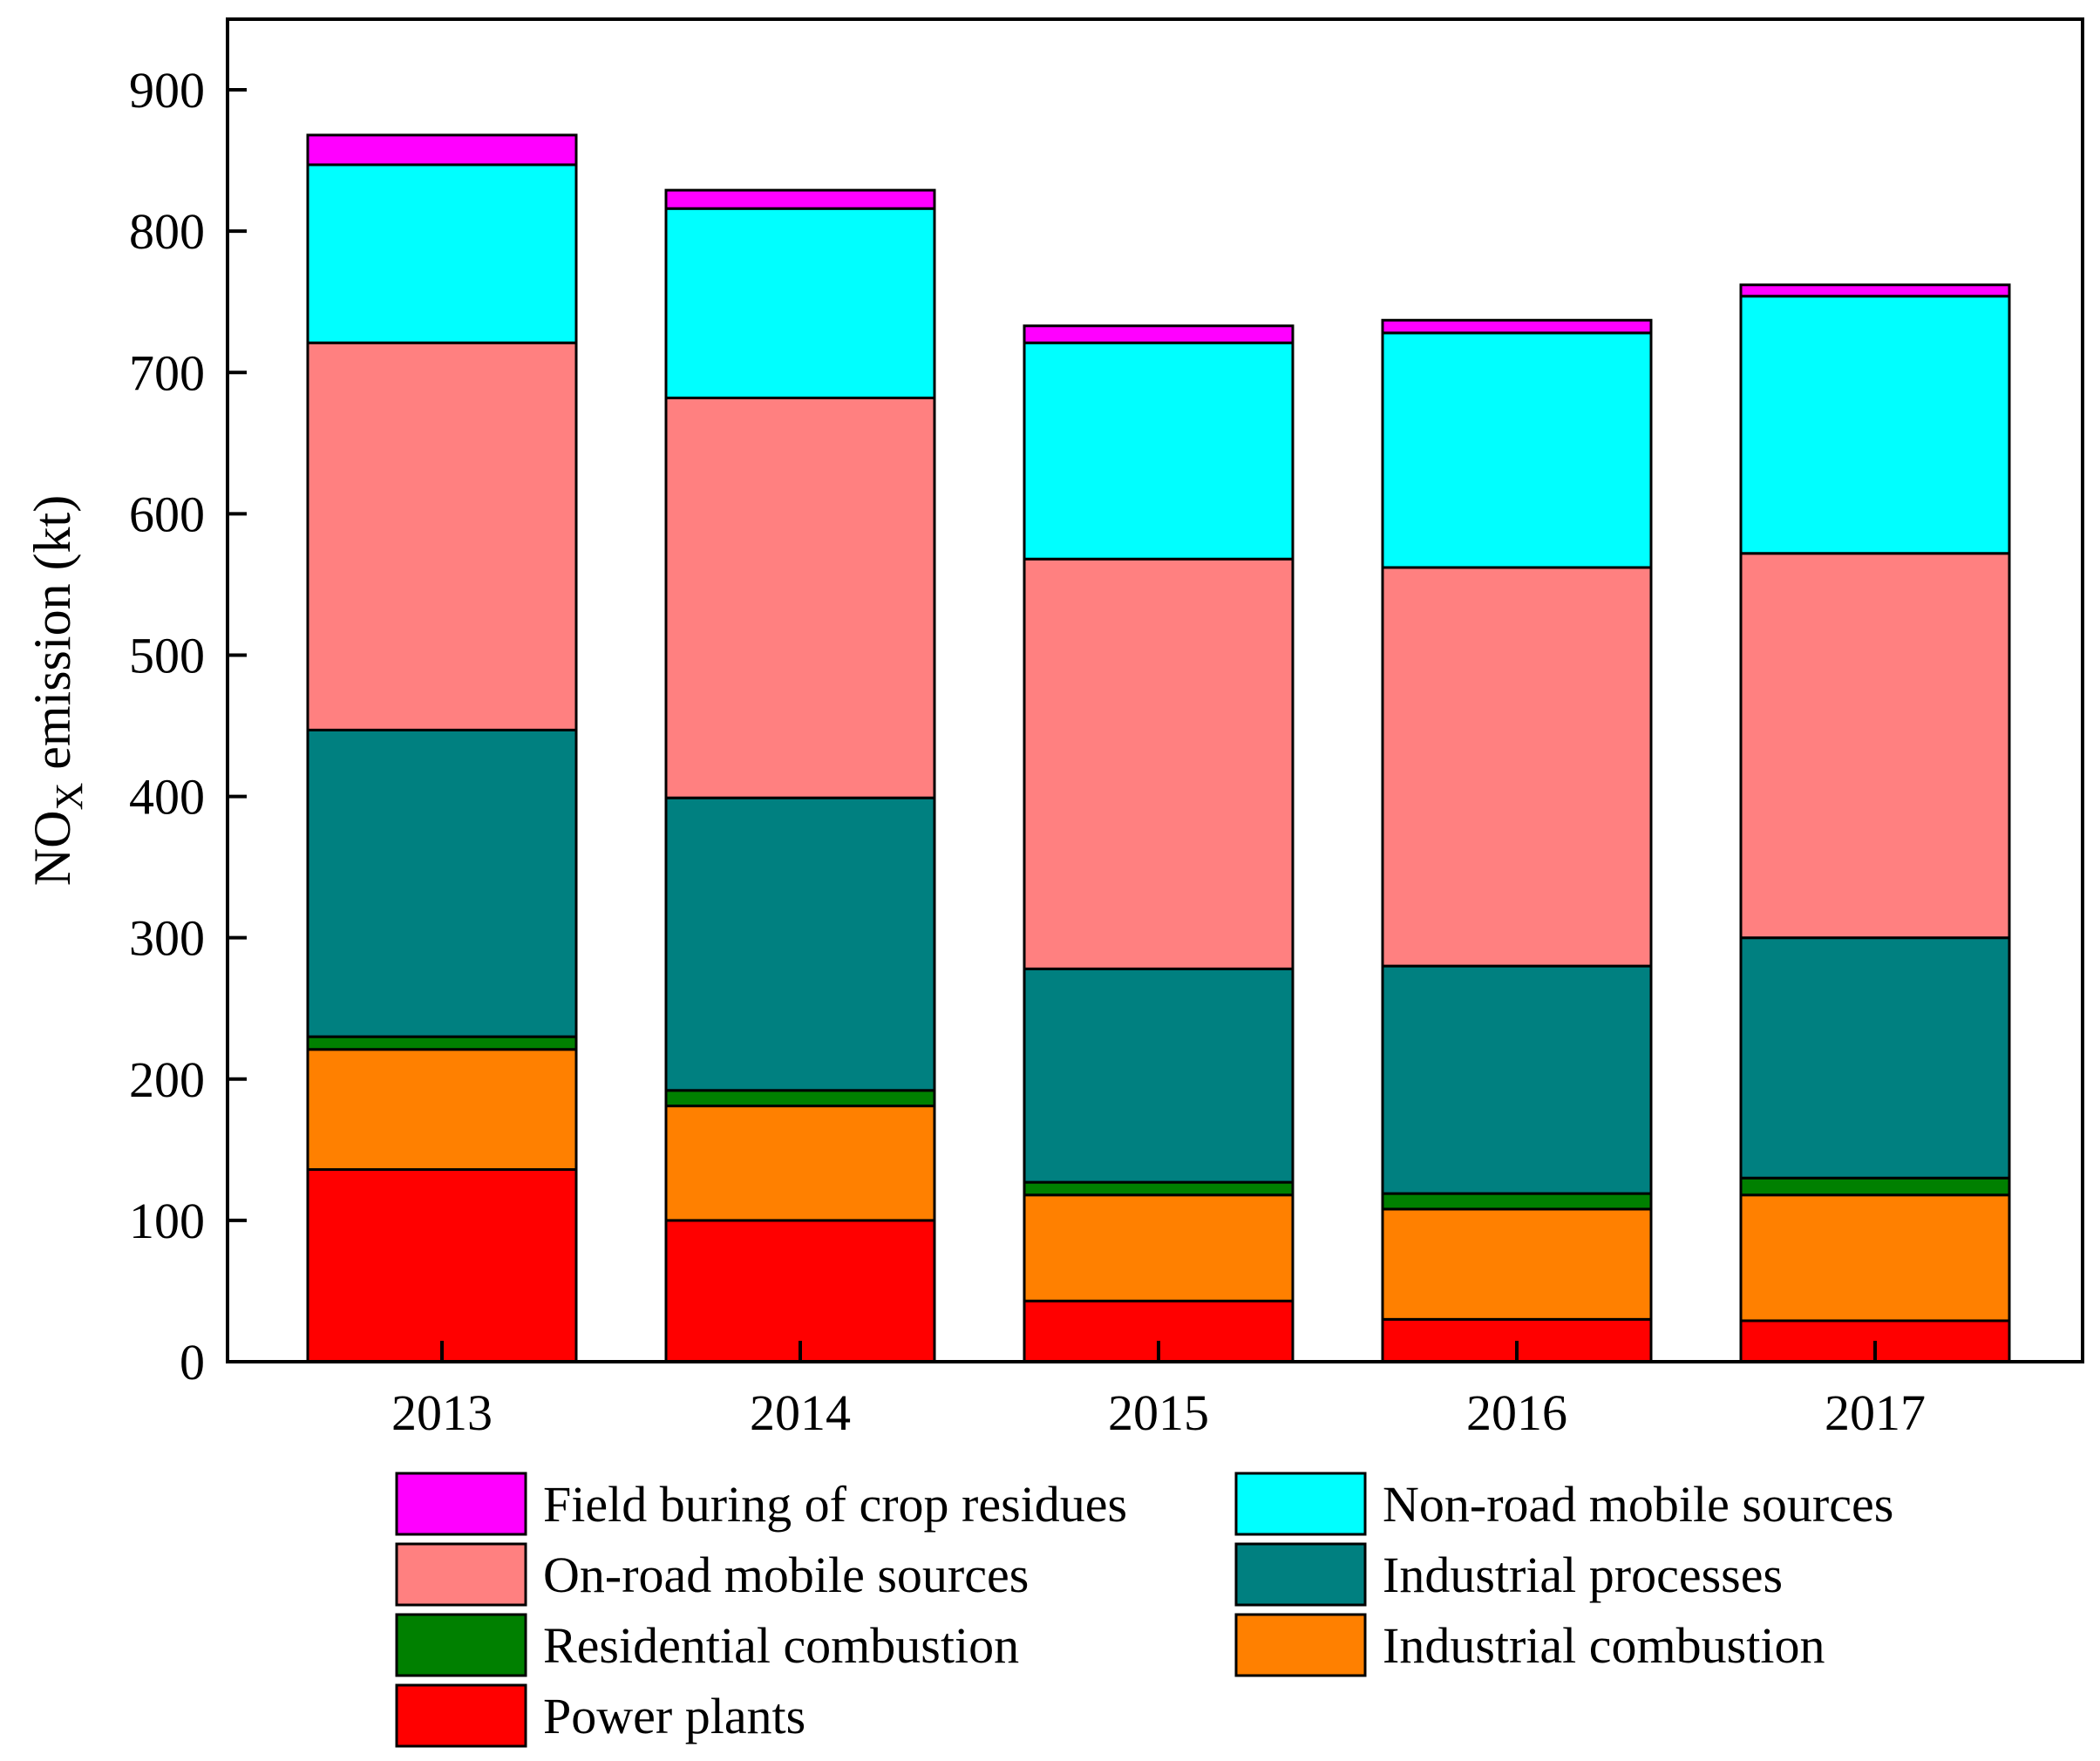 This screenshot has width=2100, height=1761. I want to click on y-tick-label: 300, so click(167, 939).